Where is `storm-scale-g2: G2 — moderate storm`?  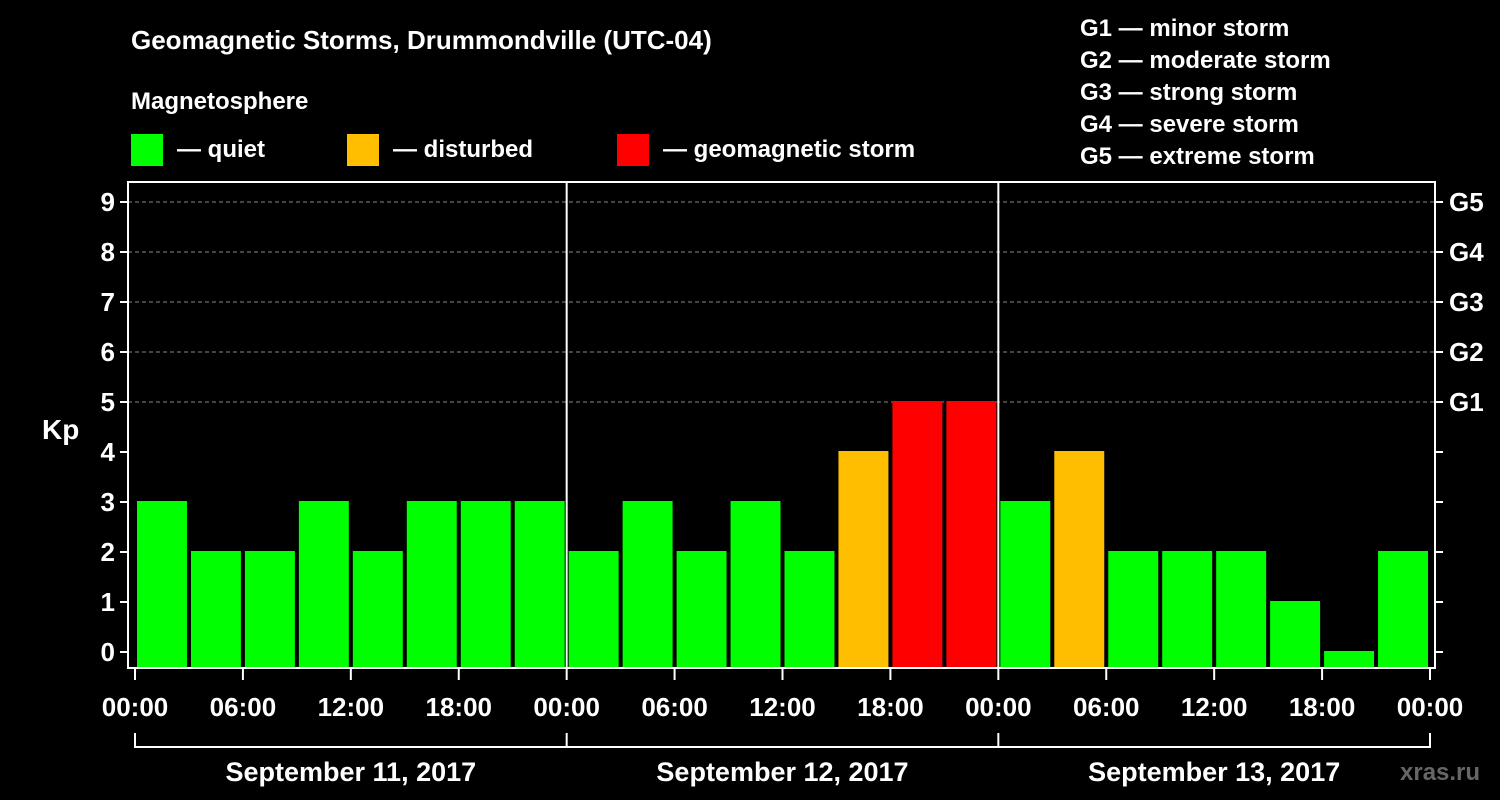 storm-scale-g2: G2 — moderate storm is located at coordinates (1205, 60).